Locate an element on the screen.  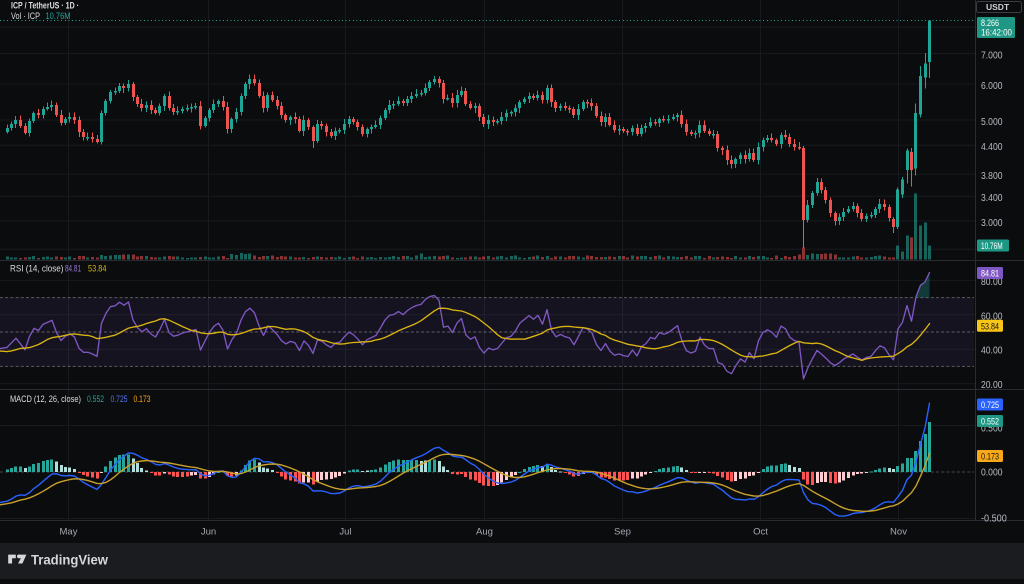
svg-text: 6.000 is located at coordinates (992, 86).